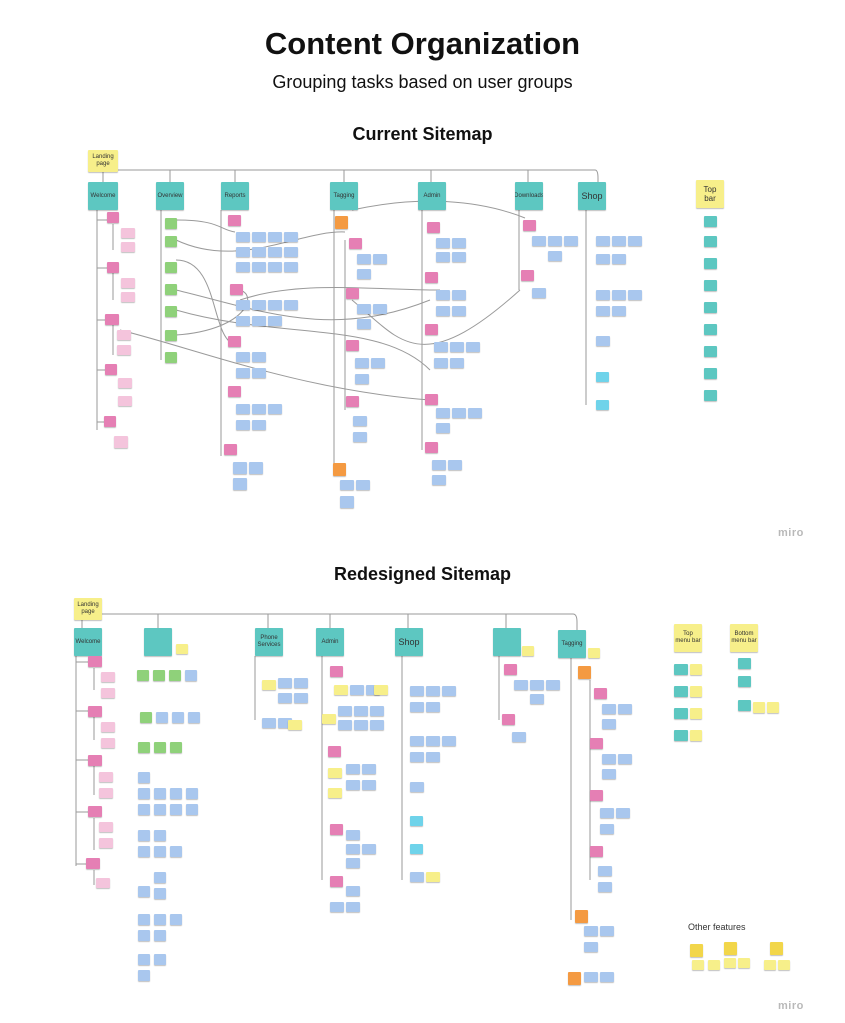 Image resolution: width=845 pixels, height=1023 pixels. Describe the element at coordinates (235, 196) in the screenshot. I see `category-reports: Reports` at that location.